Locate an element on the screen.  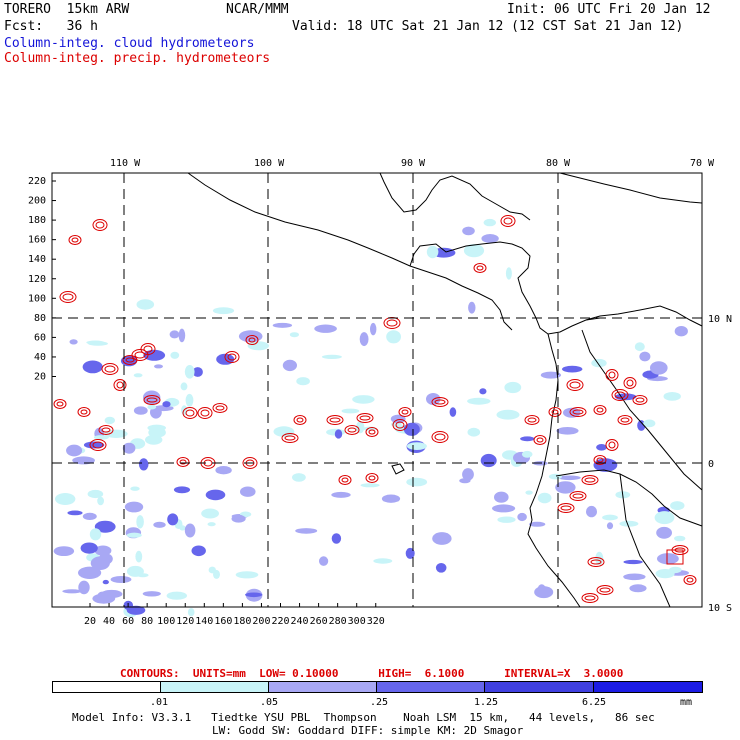
left-grid-label: 120 is located at coordinates (37, 279).